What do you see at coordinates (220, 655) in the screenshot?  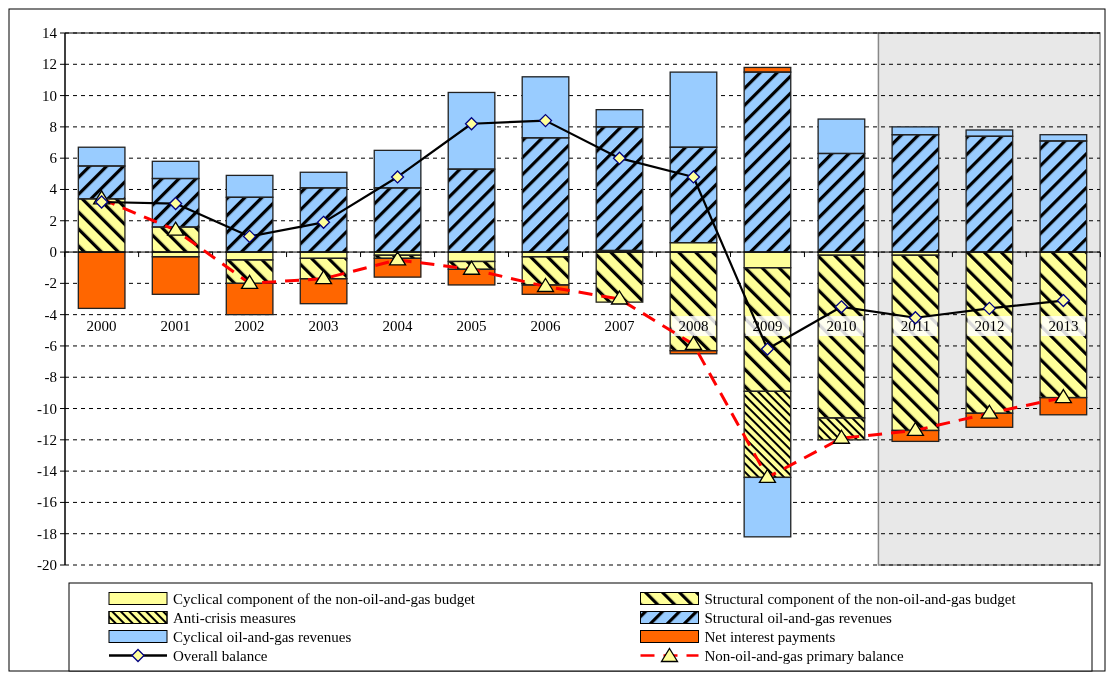 I see `legend-label: Overall balance` at bounding box center [220, 655].